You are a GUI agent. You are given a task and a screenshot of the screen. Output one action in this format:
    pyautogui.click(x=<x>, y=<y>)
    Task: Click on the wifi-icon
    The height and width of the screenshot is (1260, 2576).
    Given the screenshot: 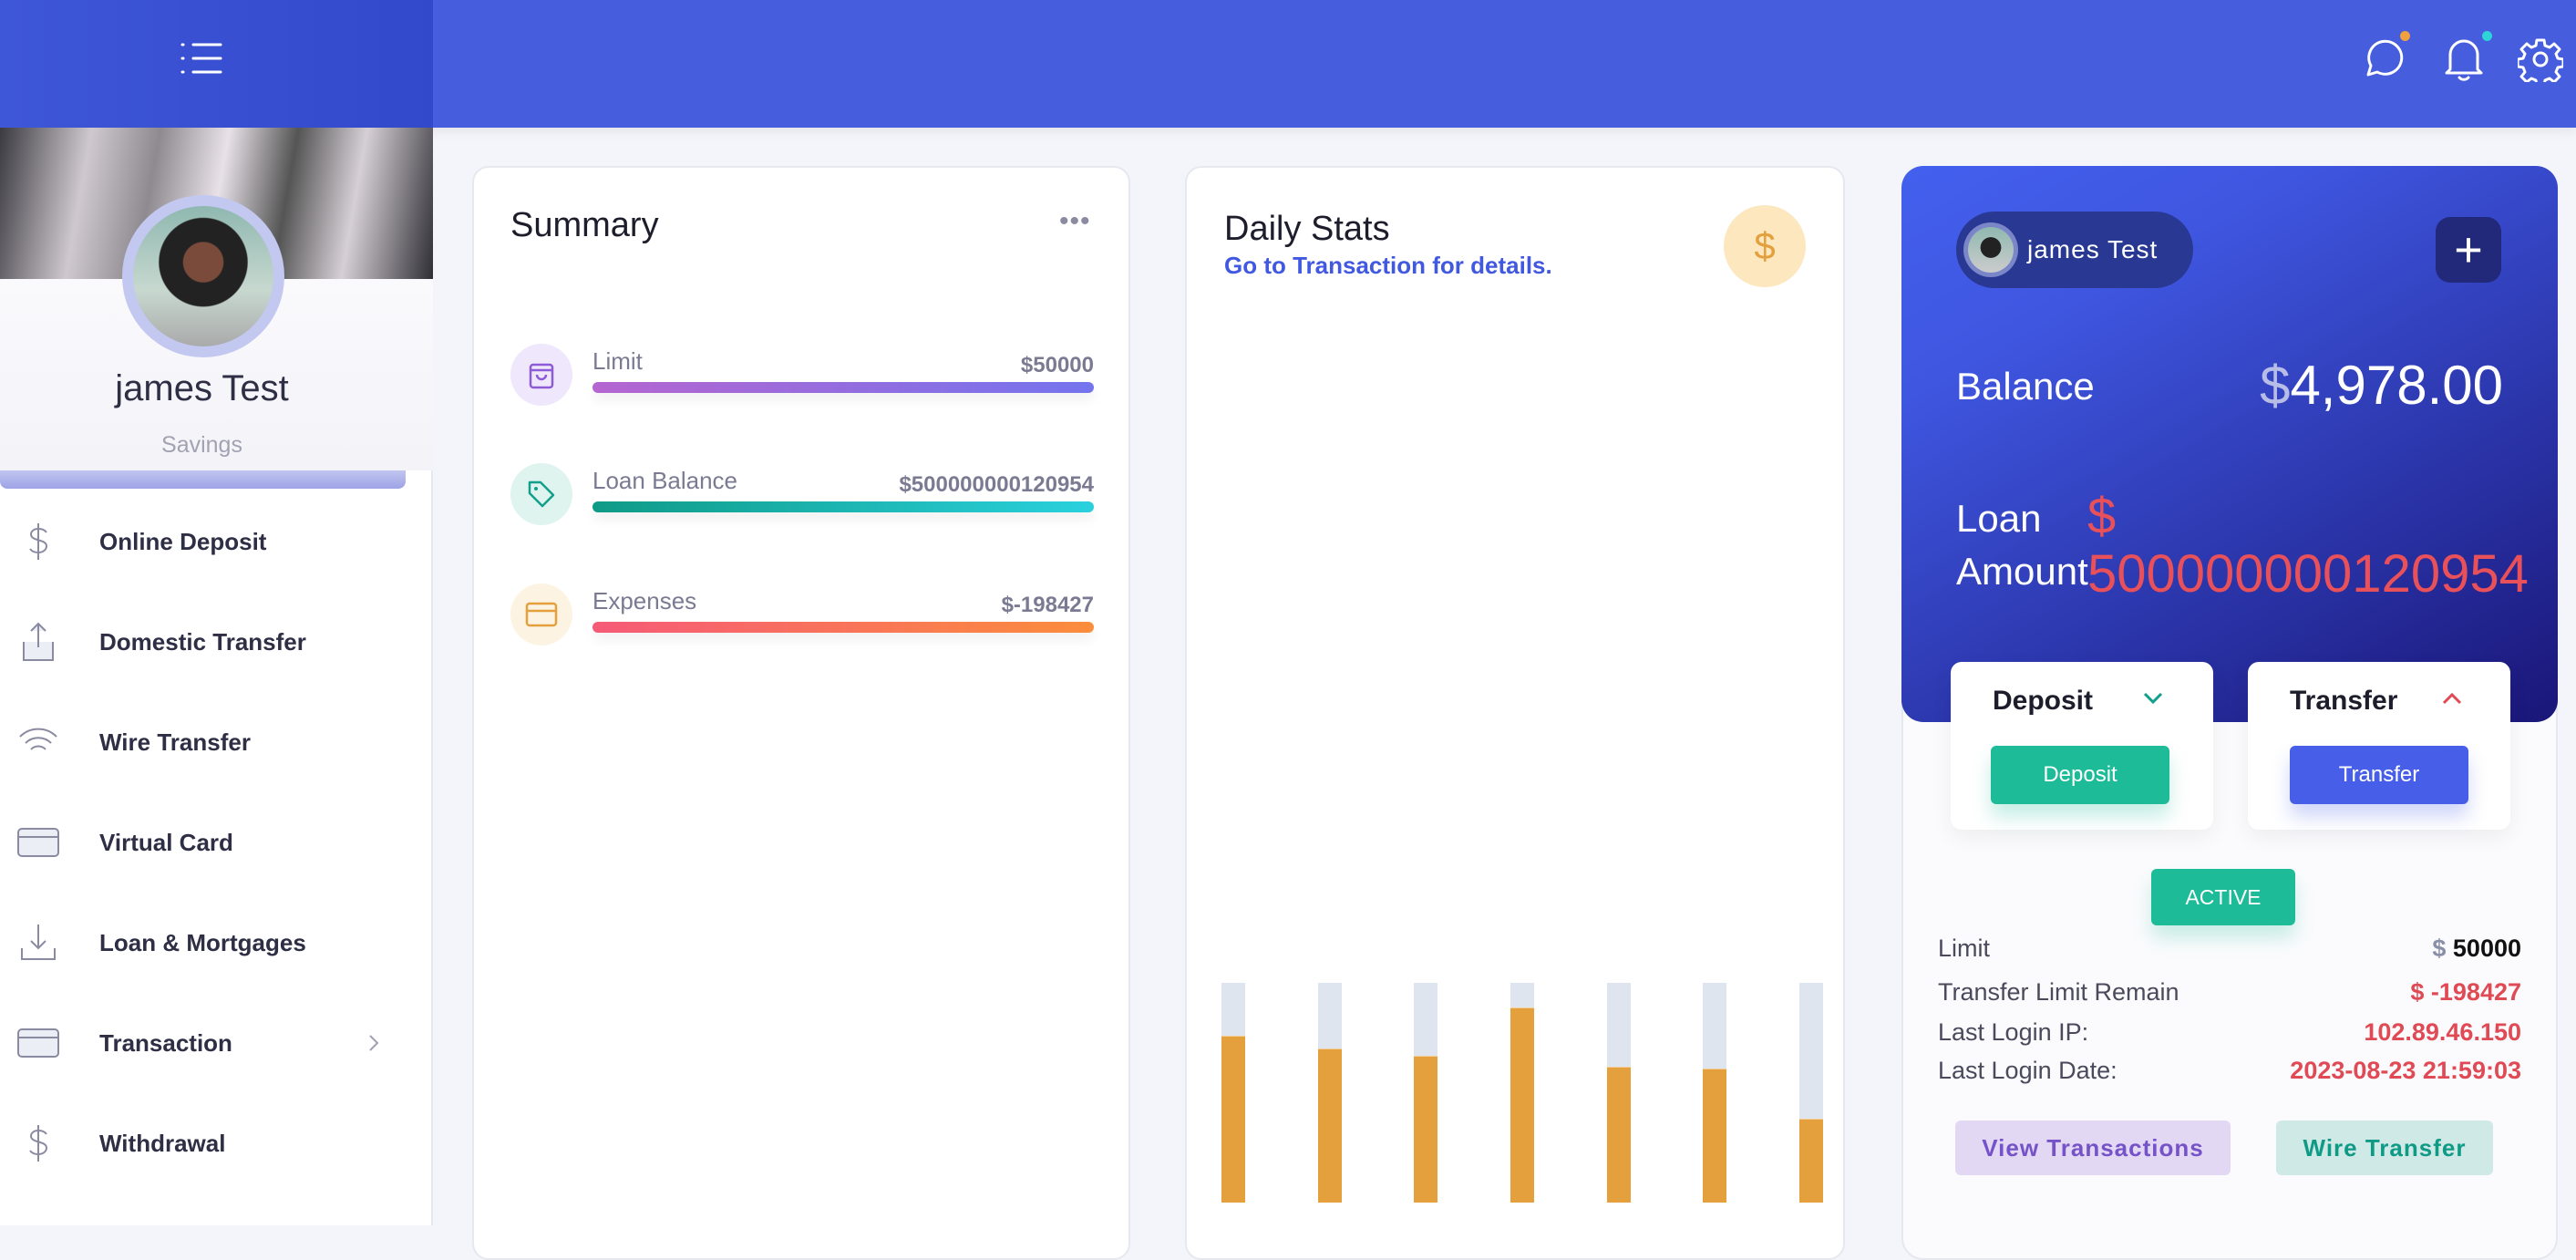 What is the action you would take?
    pyautogui.click(x=38, y=739)
    